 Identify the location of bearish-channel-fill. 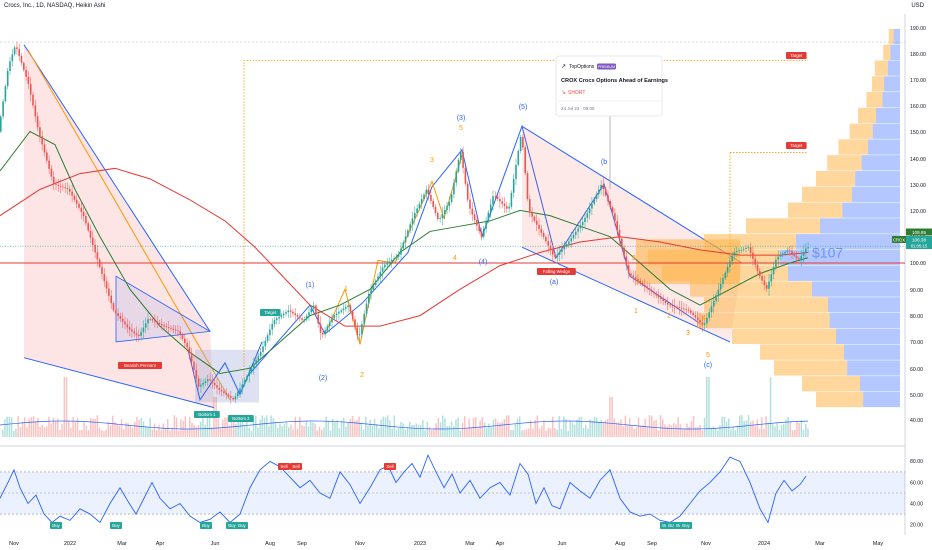
(119, 226).